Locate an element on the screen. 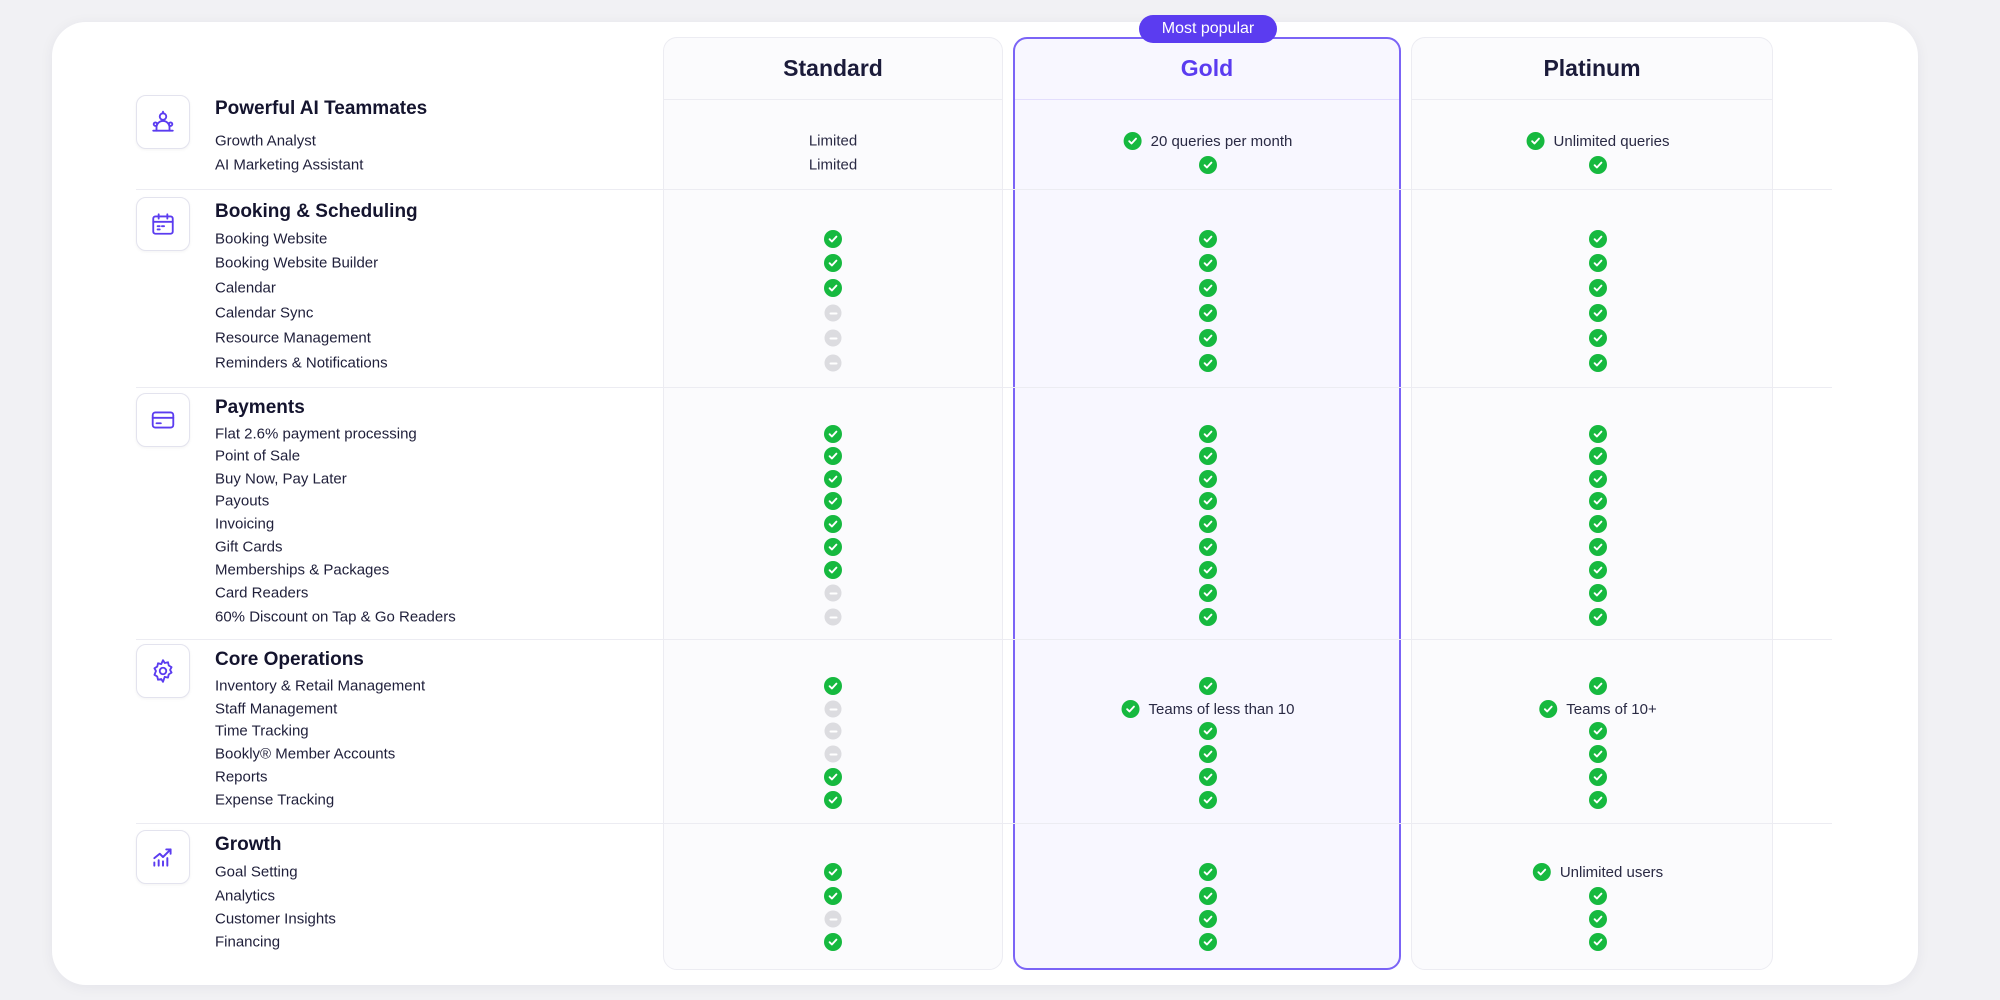 This screenshot has height=1000, width=2000. feature-label-invoicing: Invoicing is located at coordinates (245, 524).